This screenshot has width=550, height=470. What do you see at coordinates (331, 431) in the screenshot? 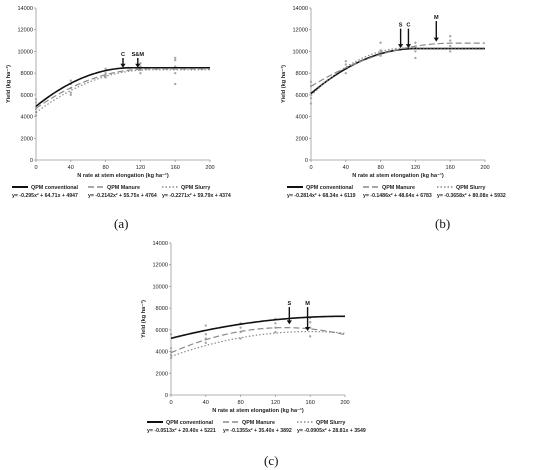
I see `legend-equation: y= -0.0905x² + 28.81x + 3549` at bounding box center [331, 431].